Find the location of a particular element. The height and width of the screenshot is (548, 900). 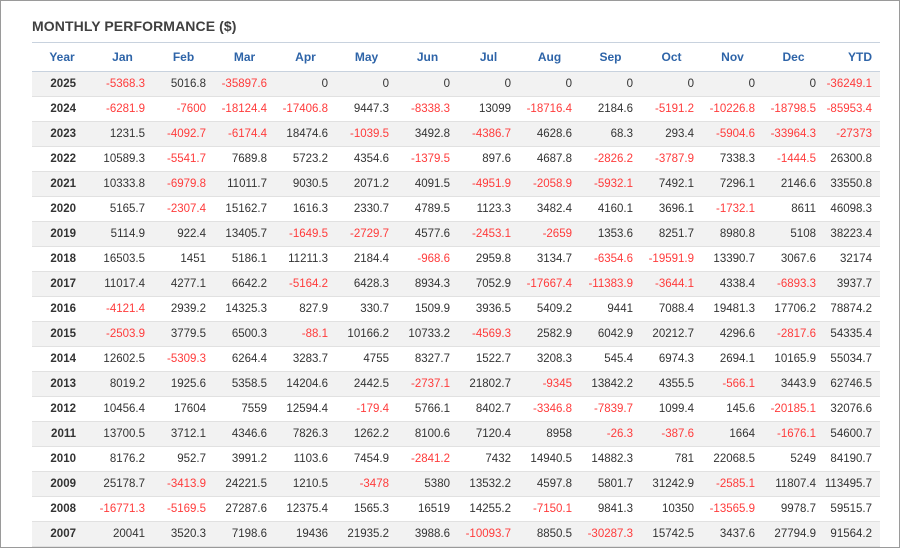

month-value-cell: -5309.3 is located at coordinates (183, 359).